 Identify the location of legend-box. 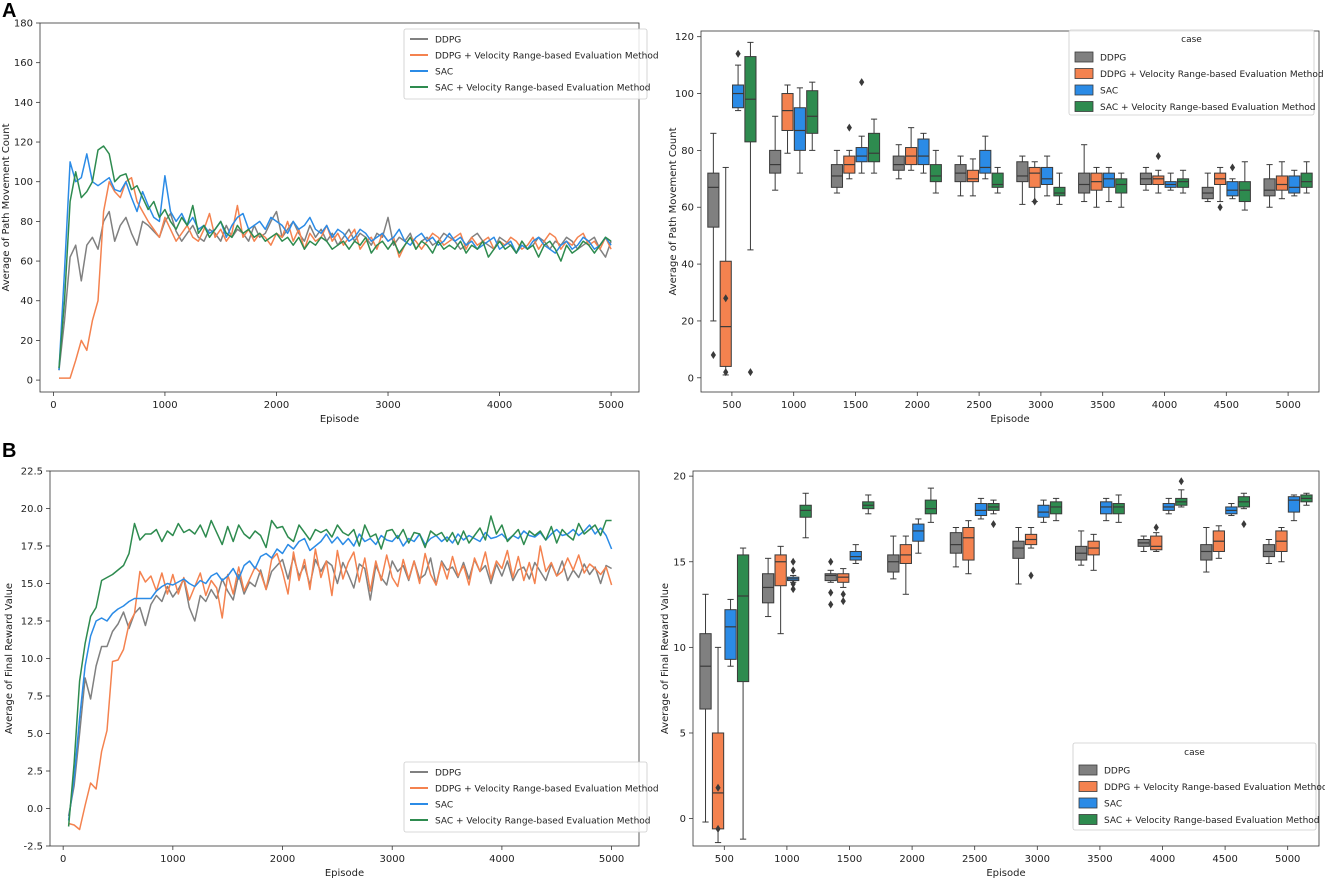
(1194, 786).